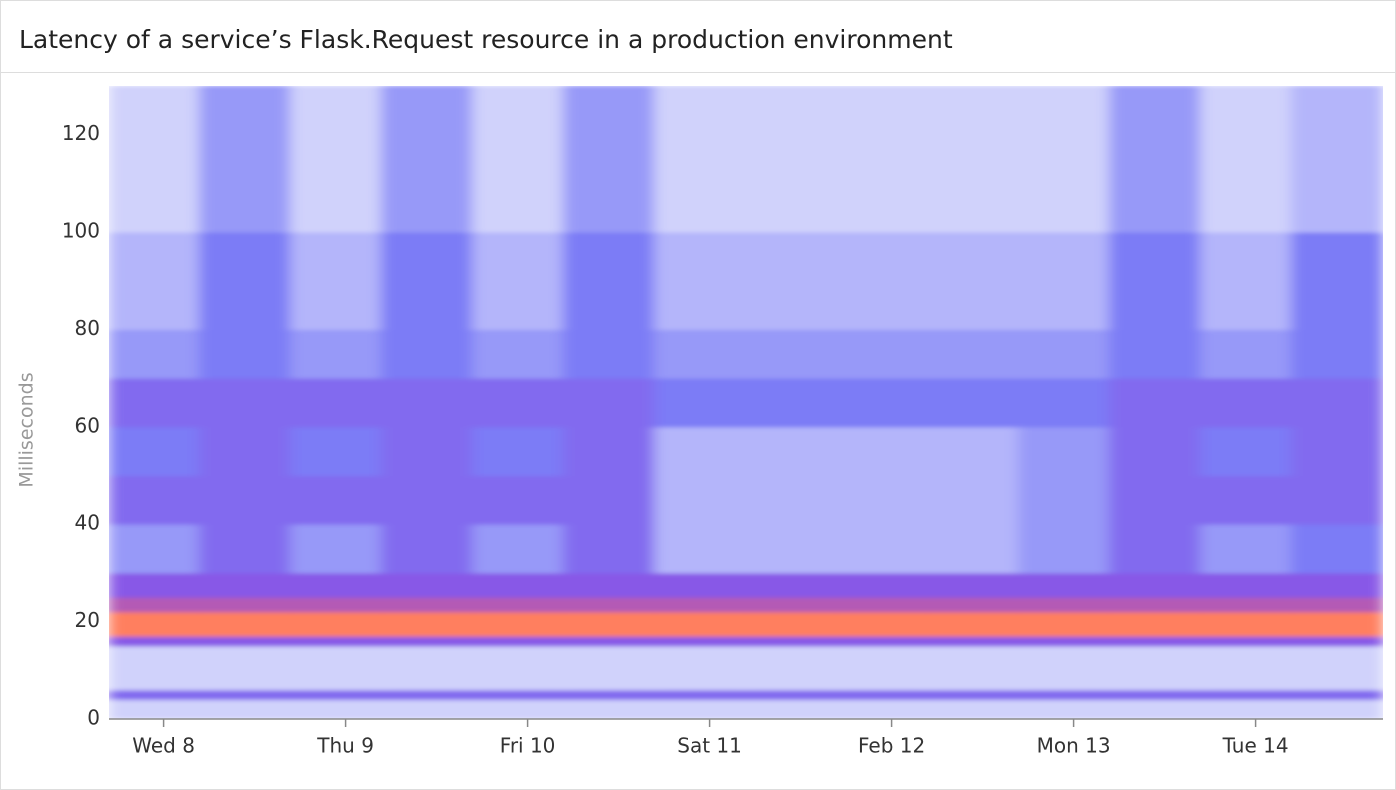 The image size is (1396, 790). Describe the element at coordinates (528, 746) in the screenshot. I see `x-tick-label: Fri 10` at that location.